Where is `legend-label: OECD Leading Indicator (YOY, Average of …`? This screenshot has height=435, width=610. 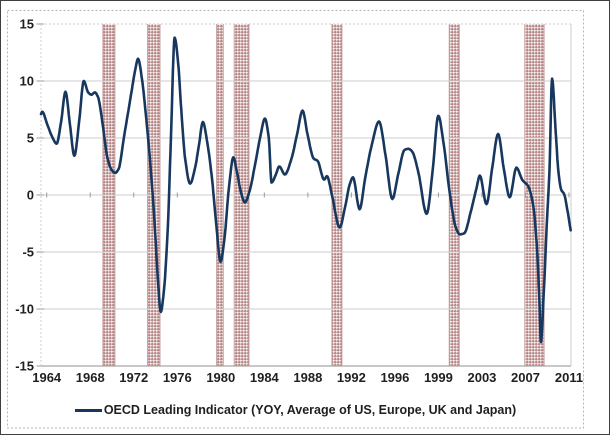
legend-label: OECD Leading Indicator (YOY, Average of … is located at coordinates (310, 410).